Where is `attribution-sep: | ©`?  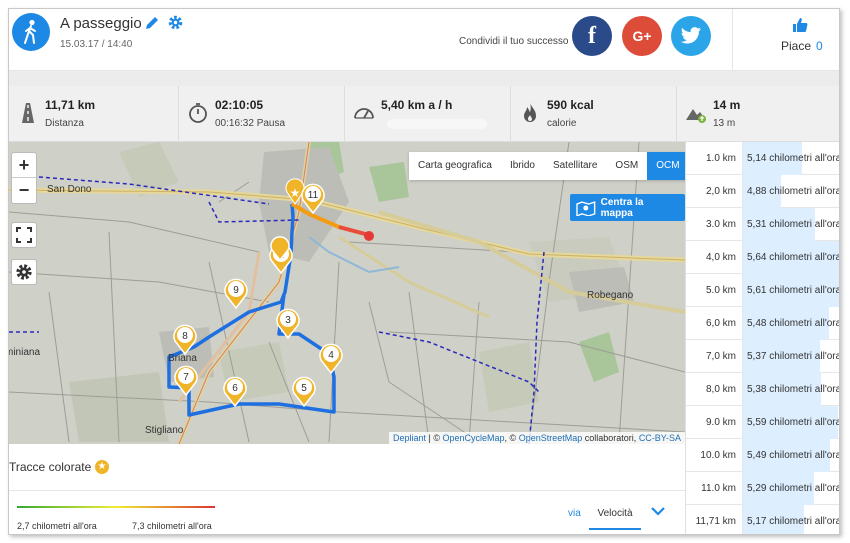
attribution-sep: | © is located at coordinates (434, 438).